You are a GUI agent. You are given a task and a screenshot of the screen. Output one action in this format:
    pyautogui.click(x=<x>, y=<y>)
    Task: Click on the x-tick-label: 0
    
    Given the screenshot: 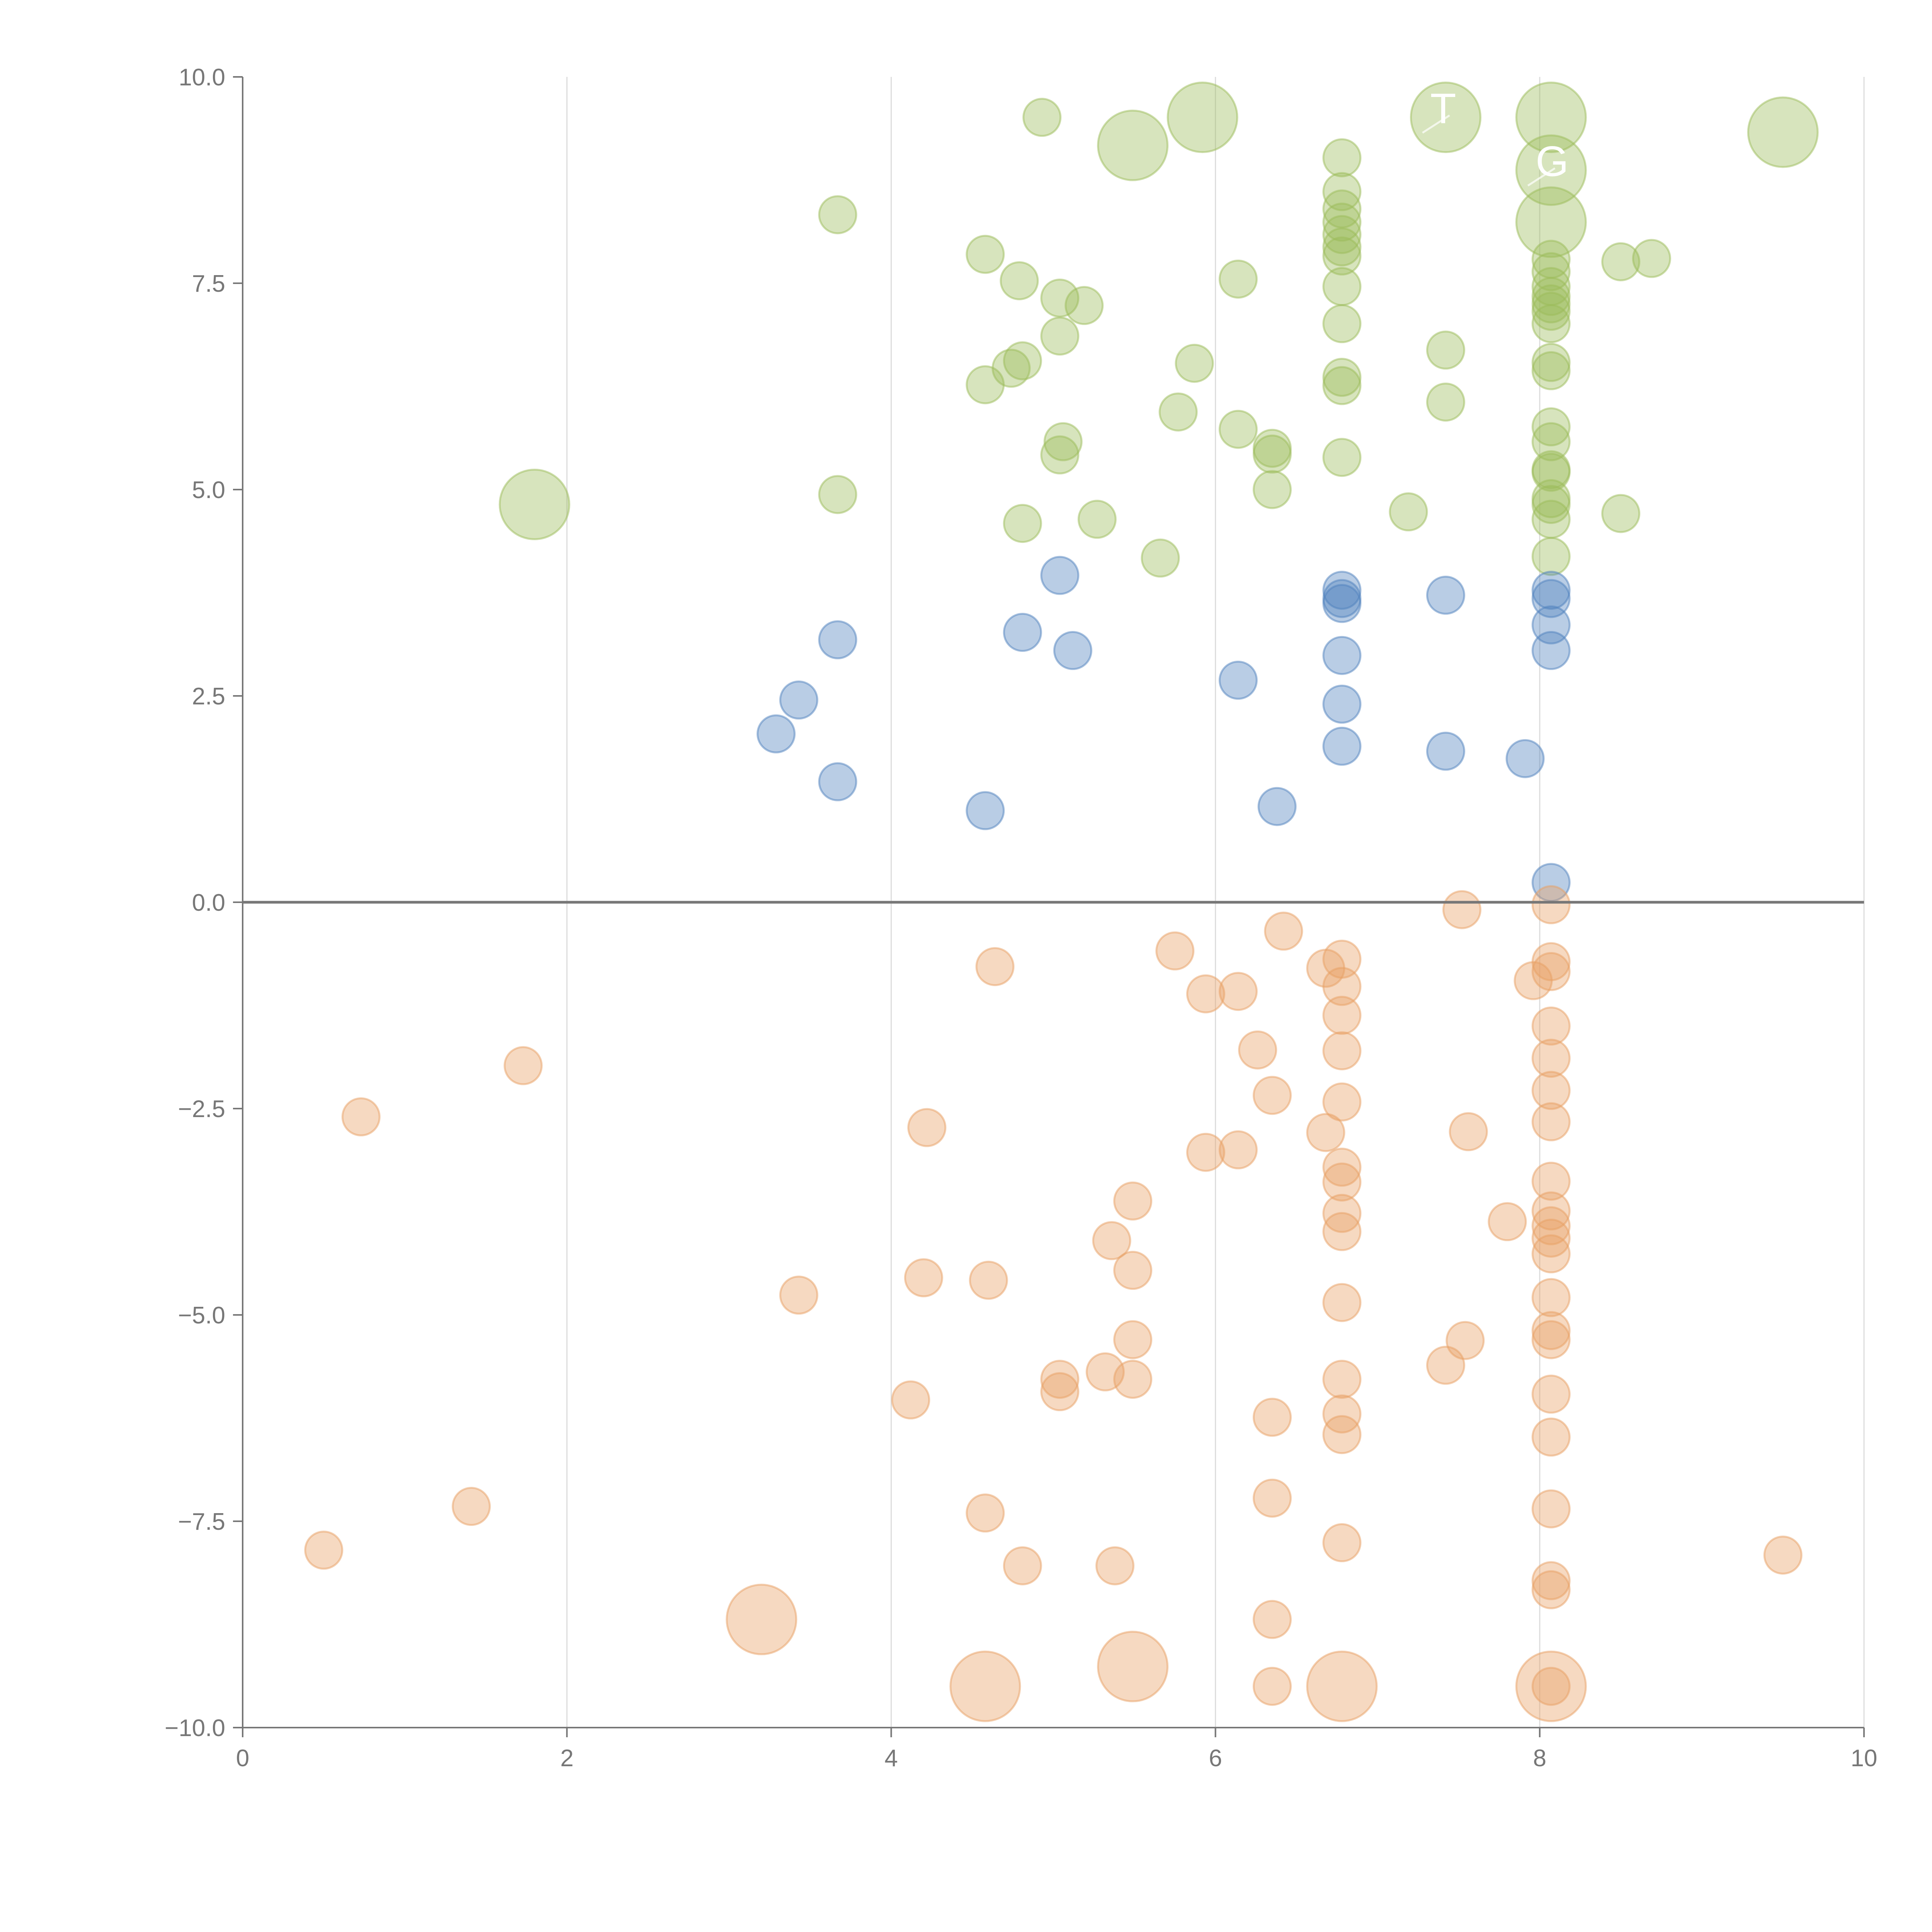 What is the action you would take?
    pyautogui.click(x=243, y=1758)
    